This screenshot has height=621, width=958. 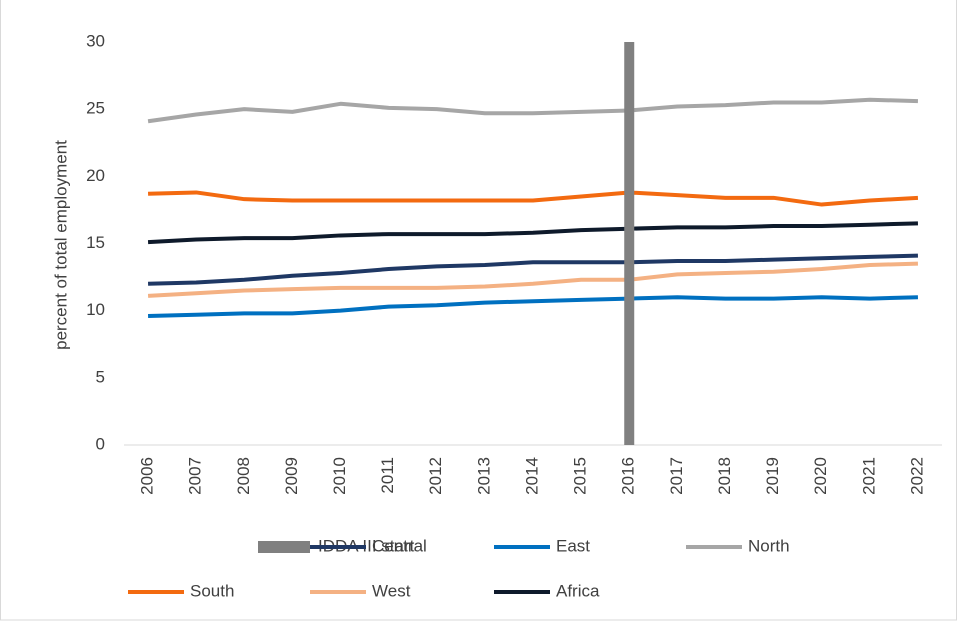 What do you see at coordinates (387, 475) in the screenshot?
I see `x-tick-label: 2011` at bounding box center [387, 475].